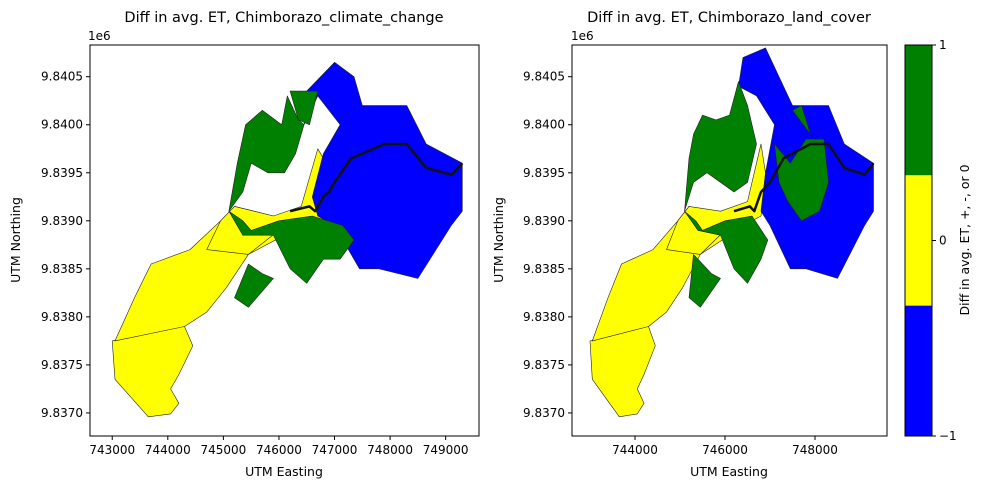 This screenshot has height=489, width=984. Describe the element at coordinates (948, 436) in the screenshot. I see `colorbar-tick-label: −1` at that location.